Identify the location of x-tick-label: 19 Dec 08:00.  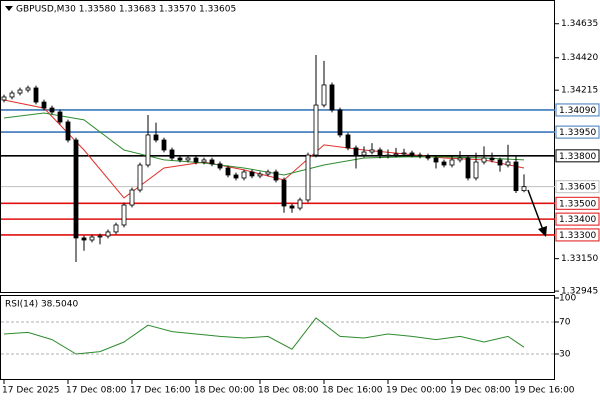
(480, 391).